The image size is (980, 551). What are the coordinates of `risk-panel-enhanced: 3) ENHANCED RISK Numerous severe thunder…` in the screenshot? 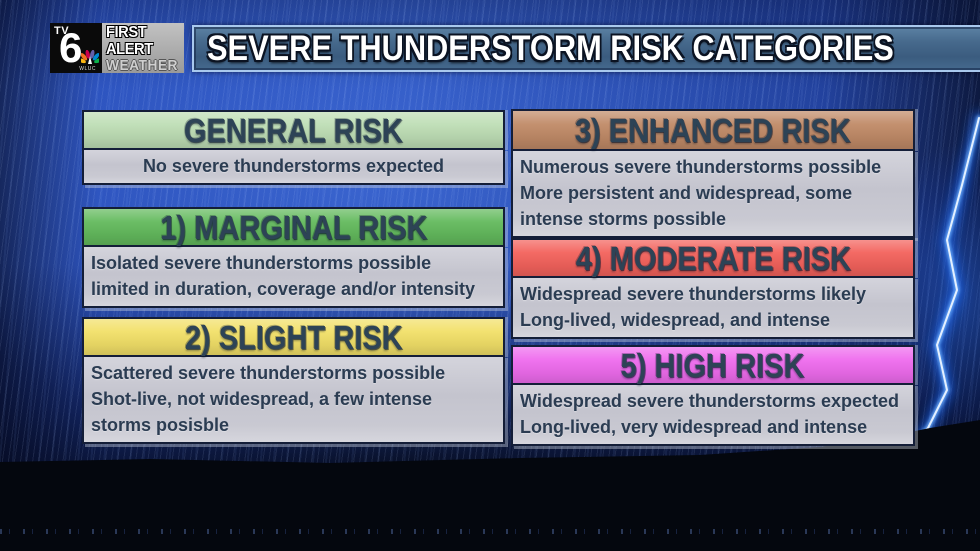 It's located at (713, 173).